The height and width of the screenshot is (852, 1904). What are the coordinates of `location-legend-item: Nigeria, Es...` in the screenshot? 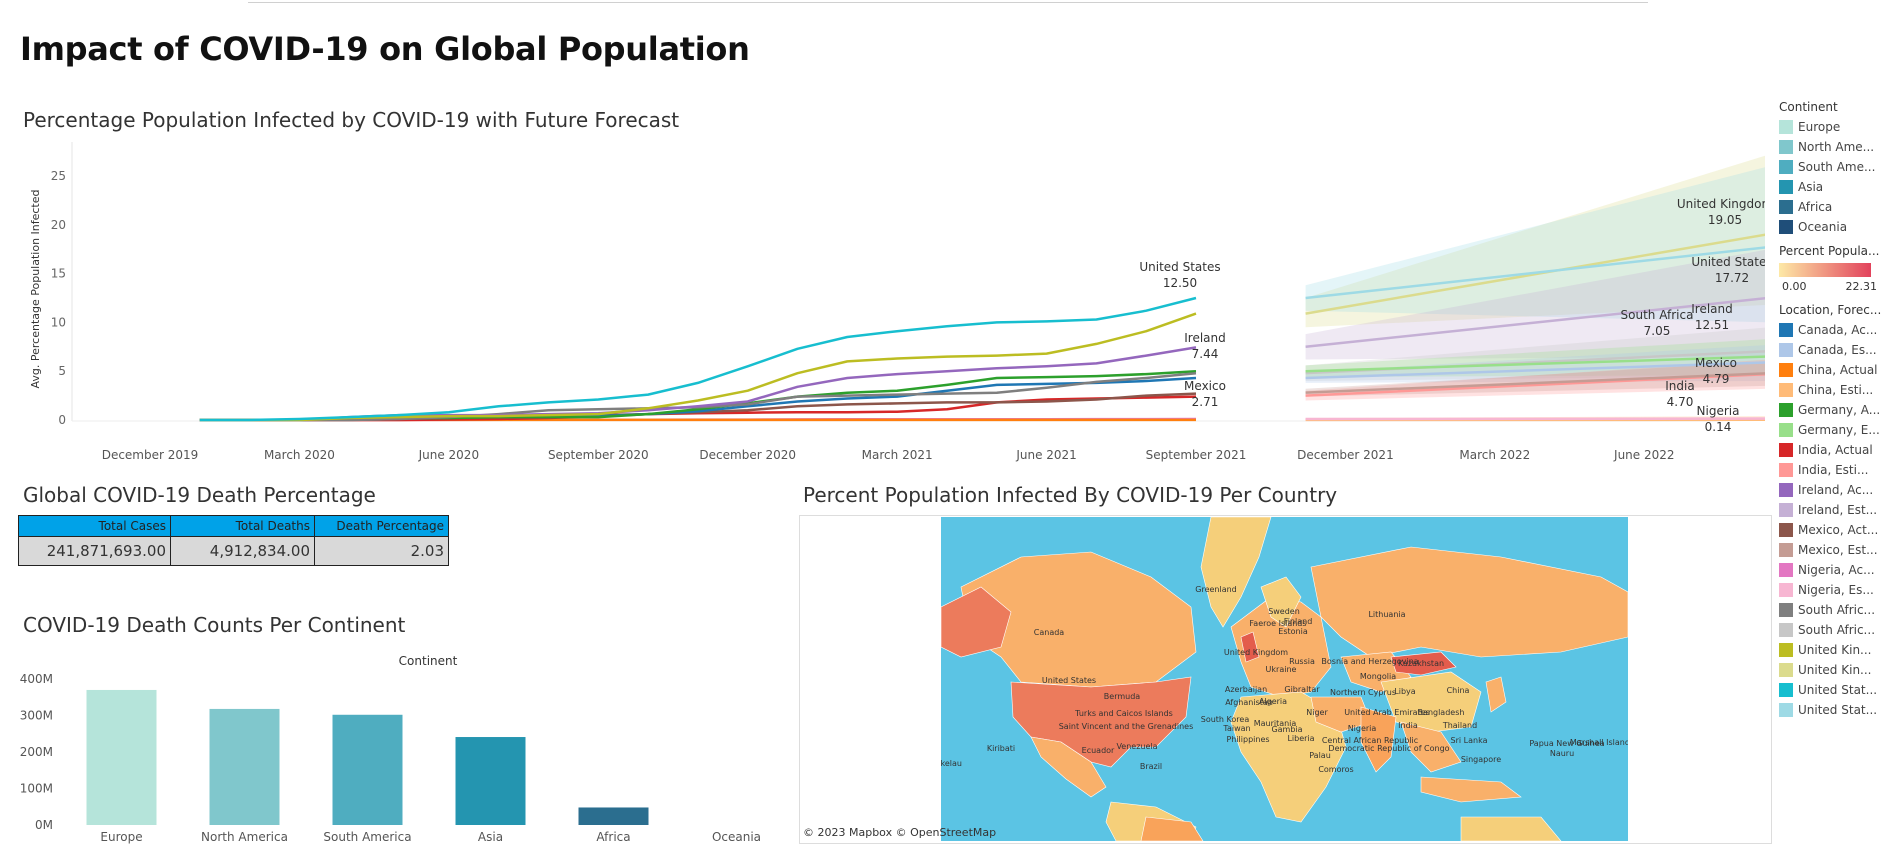 It's located at (1841, 590).